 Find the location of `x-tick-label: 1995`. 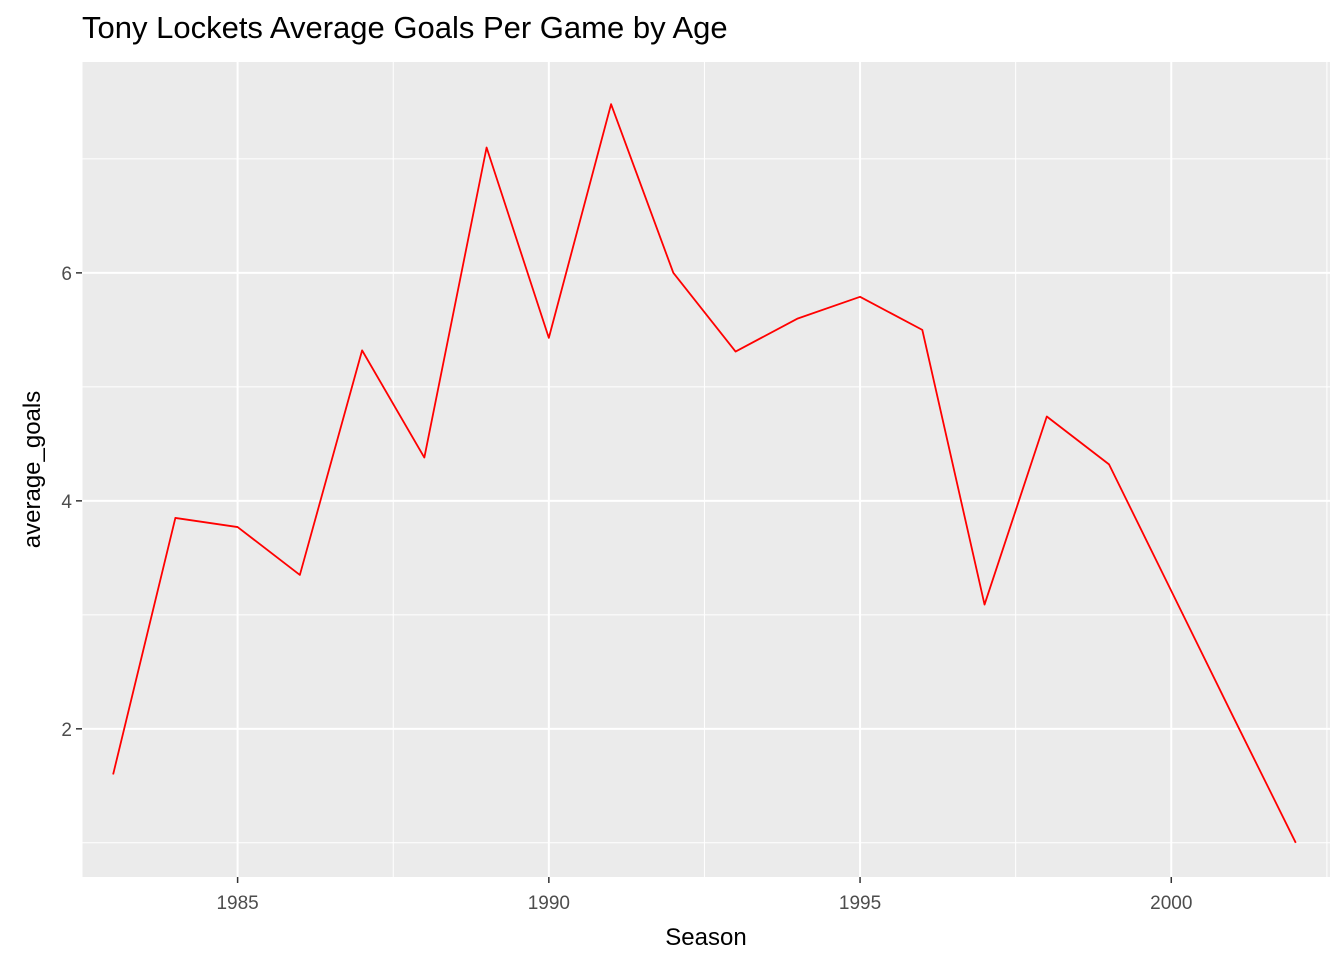

x-tick-label: 1995 is located at coordinates (860, 903).